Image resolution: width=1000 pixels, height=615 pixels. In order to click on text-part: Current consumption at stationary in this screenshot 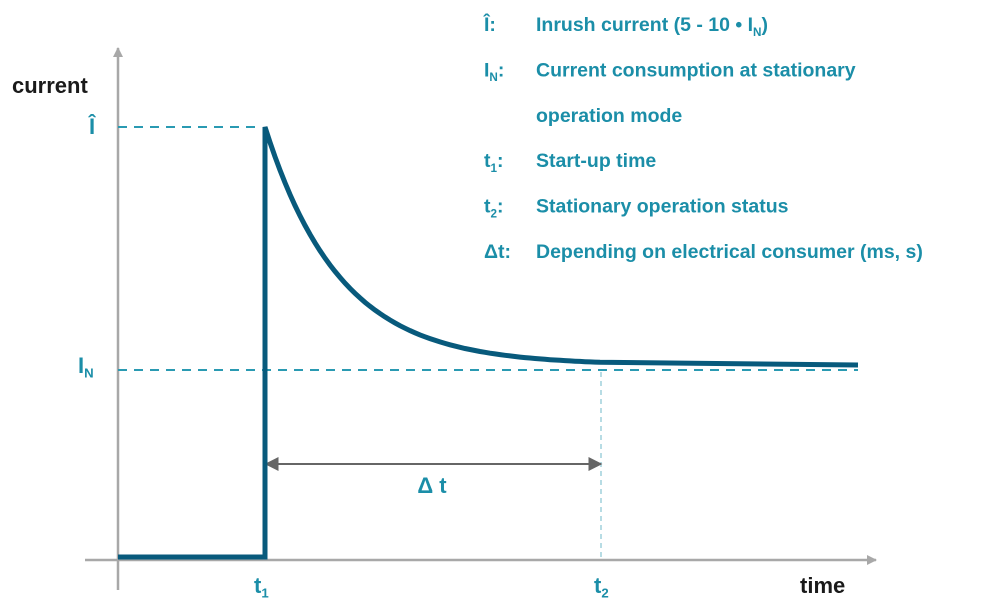, I will do `click(696, 71)`.